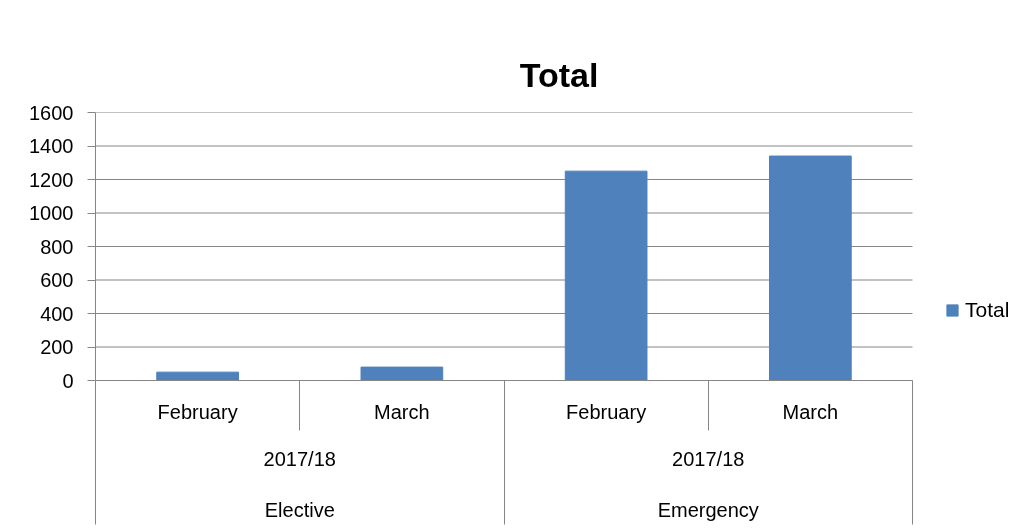  Describe the element at coordinates (299, 509) in the screenshot. I see `text: Elective` at that location.